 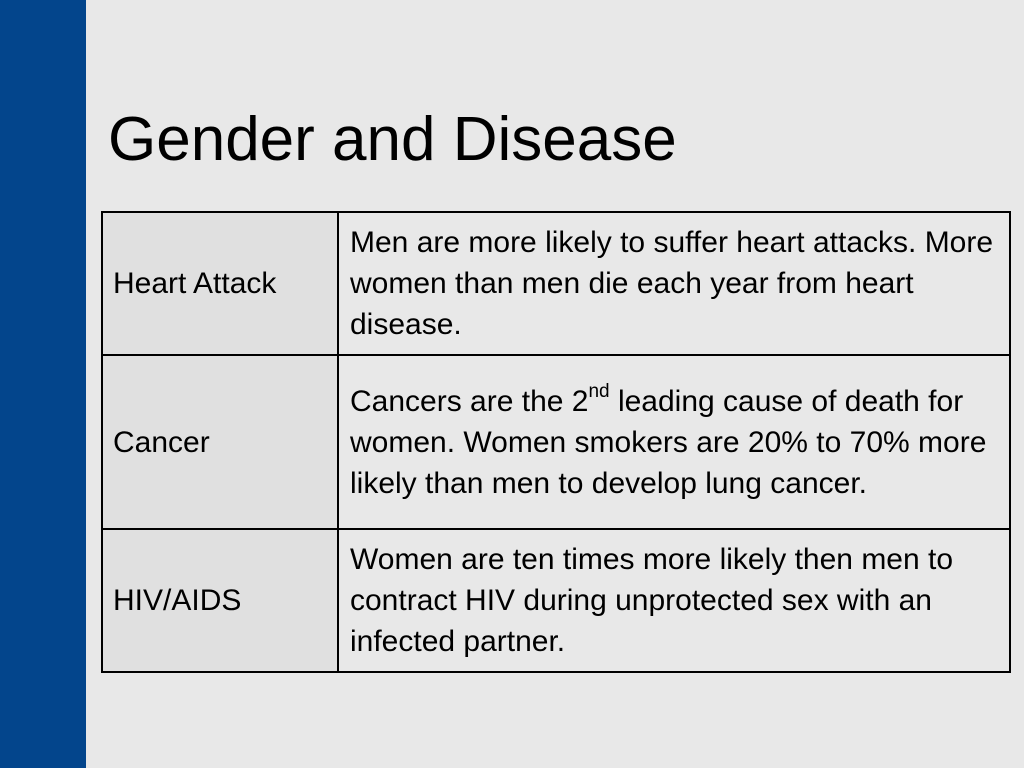 I want to click on row-label-cancer: Cancer, so click(x=220, y=442).